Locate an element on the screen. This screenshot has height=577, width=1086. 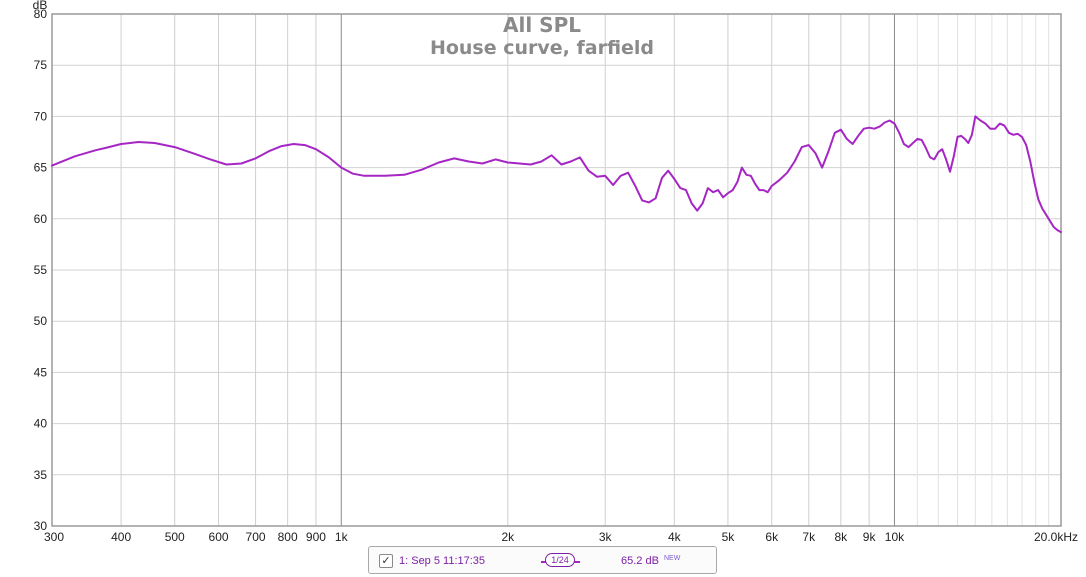
y-tick-label: 75 is located at coordinates (41, 65).